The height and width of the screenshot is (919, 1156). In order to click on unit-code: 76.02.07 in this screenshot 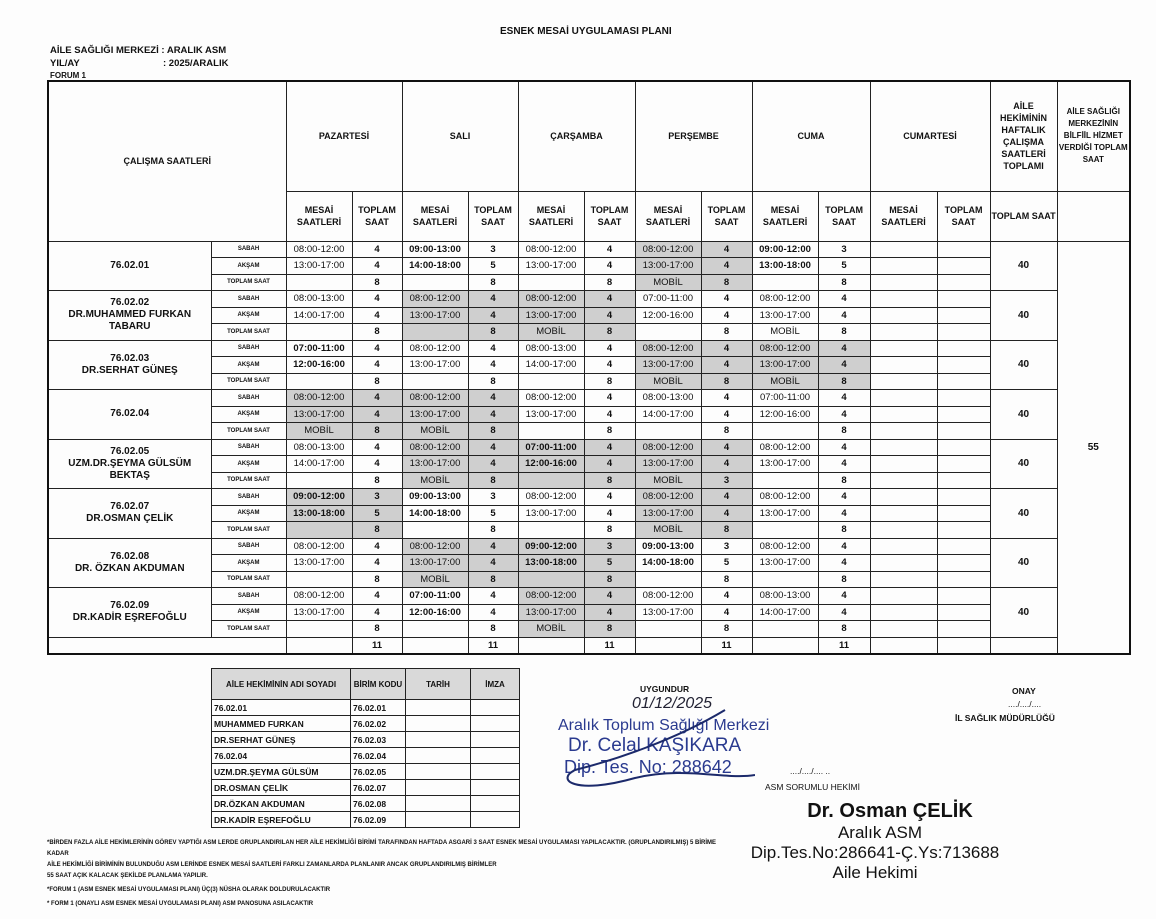, I will do `click(378, 787)`.